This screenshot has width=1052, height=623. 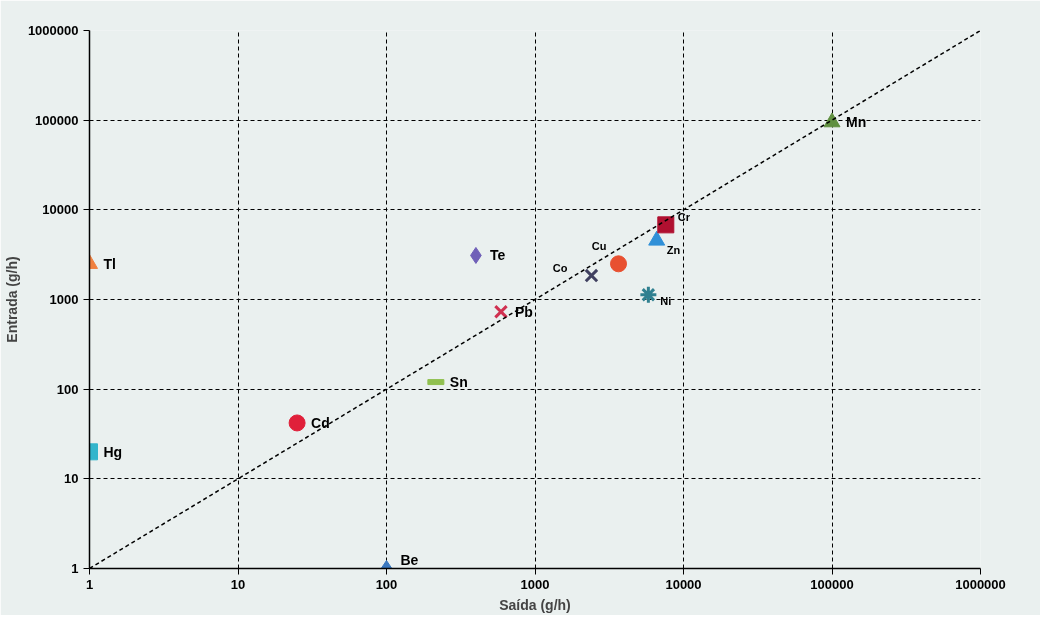 I want to click on x-tick-label: 100, so click(x=386, y=584).